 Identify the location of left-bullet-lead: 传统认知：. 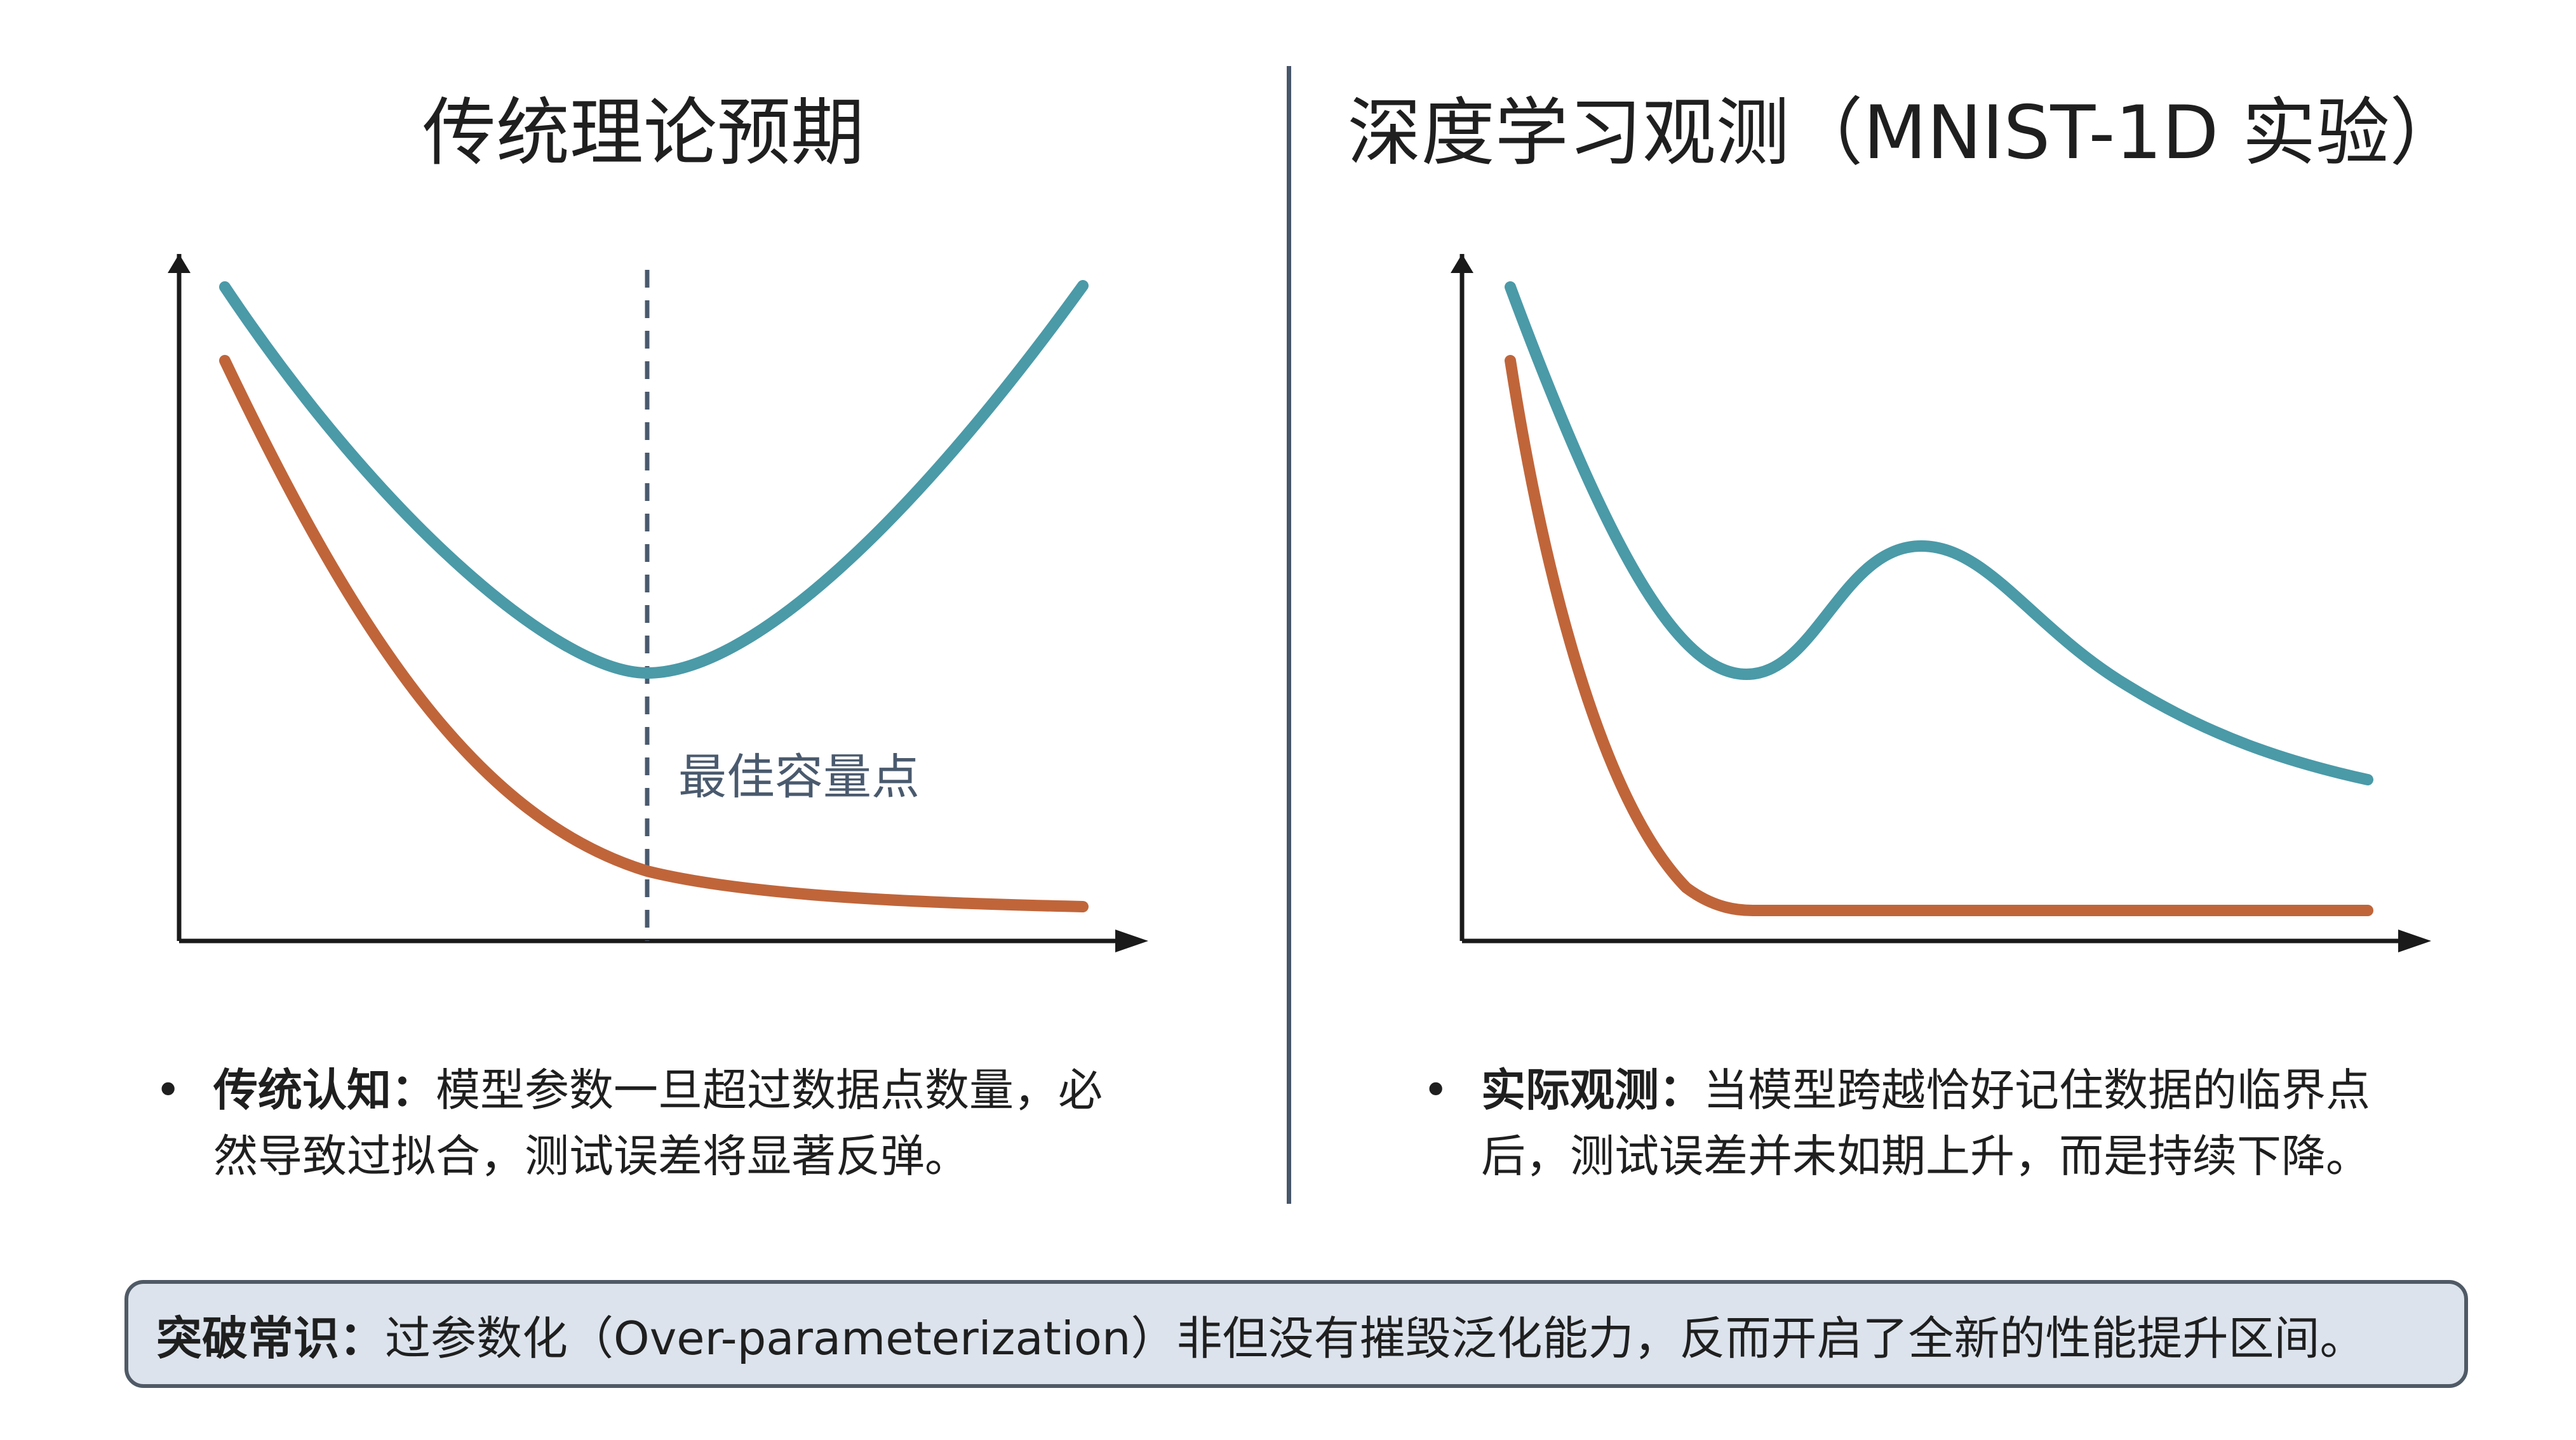
(324, 1090).